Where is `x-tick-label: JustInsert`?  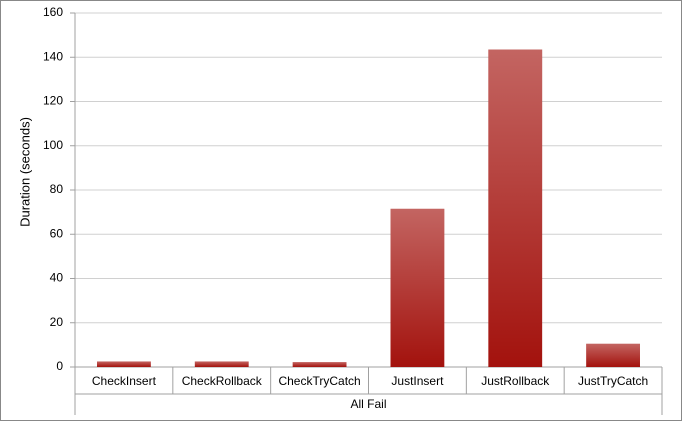
x-tick-label: JustInsert is located at coordinates (417, 381).